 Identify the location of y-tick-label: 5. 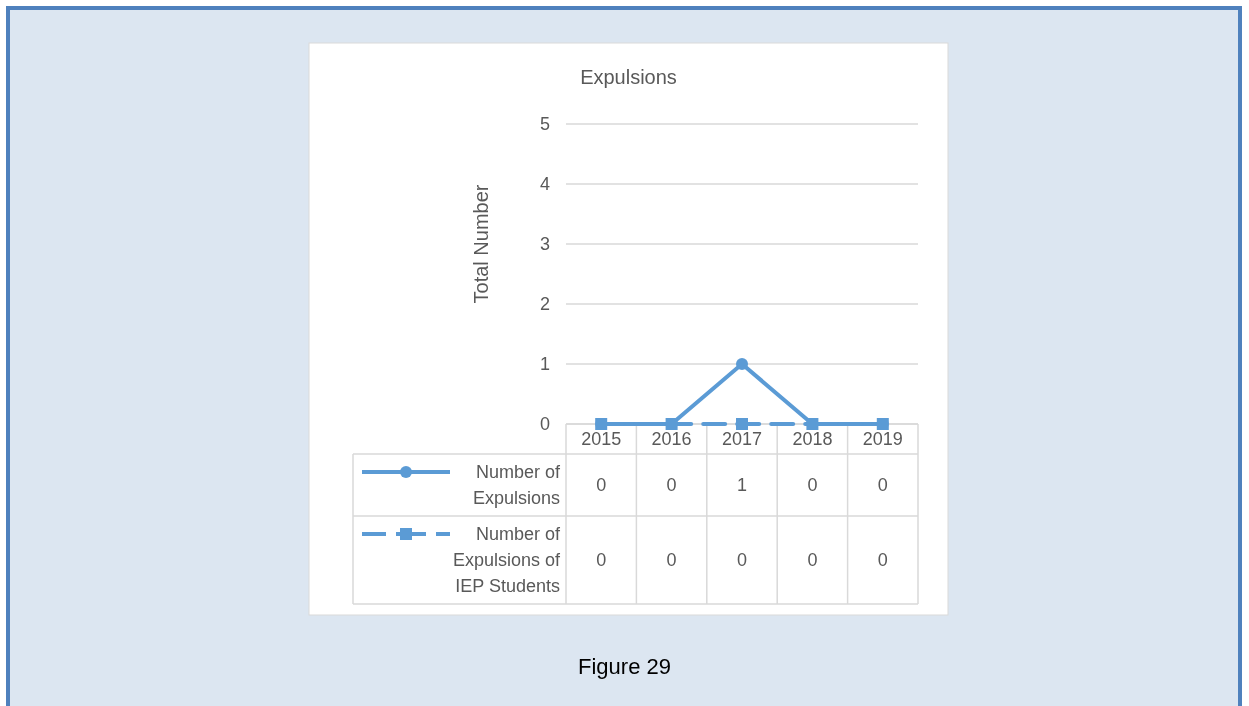
(544, 124).